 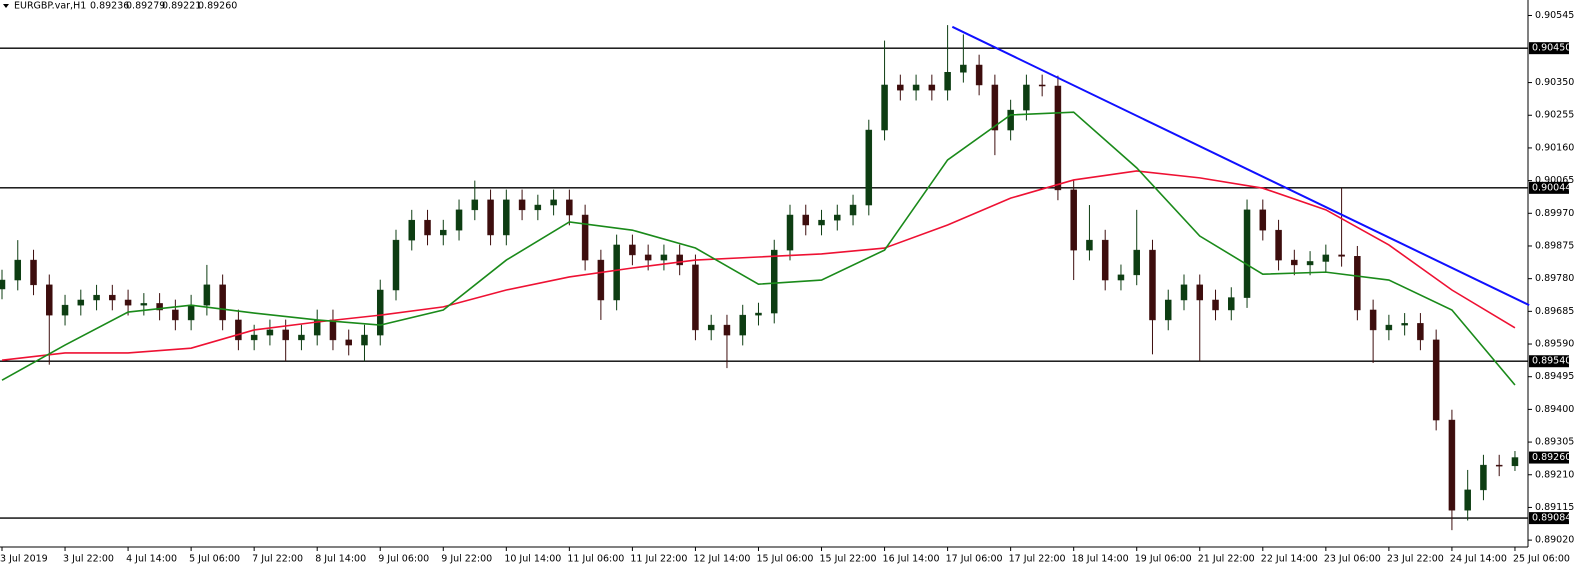 What do you see at coordinates (721, 559) in the screenshot?
I see `x-tick-label: 12 Jul 14:00` at bounding box center [721, 559].